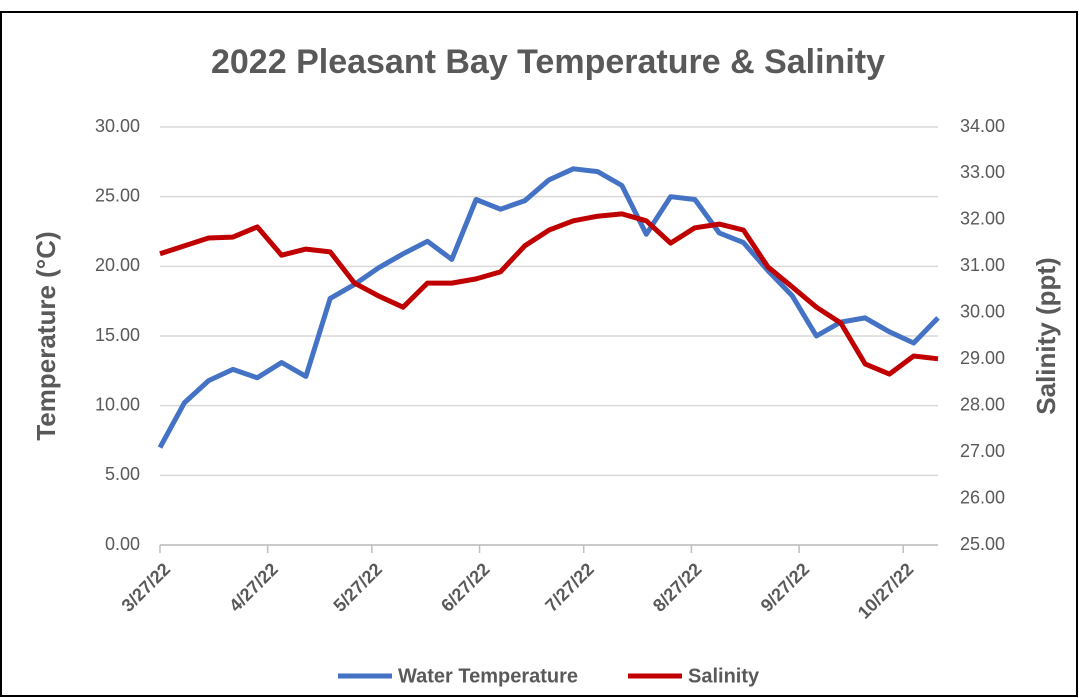  I want to click on chart-title: 2022 Pleasant Bay Temperature & Salinity, so click(548, 62).